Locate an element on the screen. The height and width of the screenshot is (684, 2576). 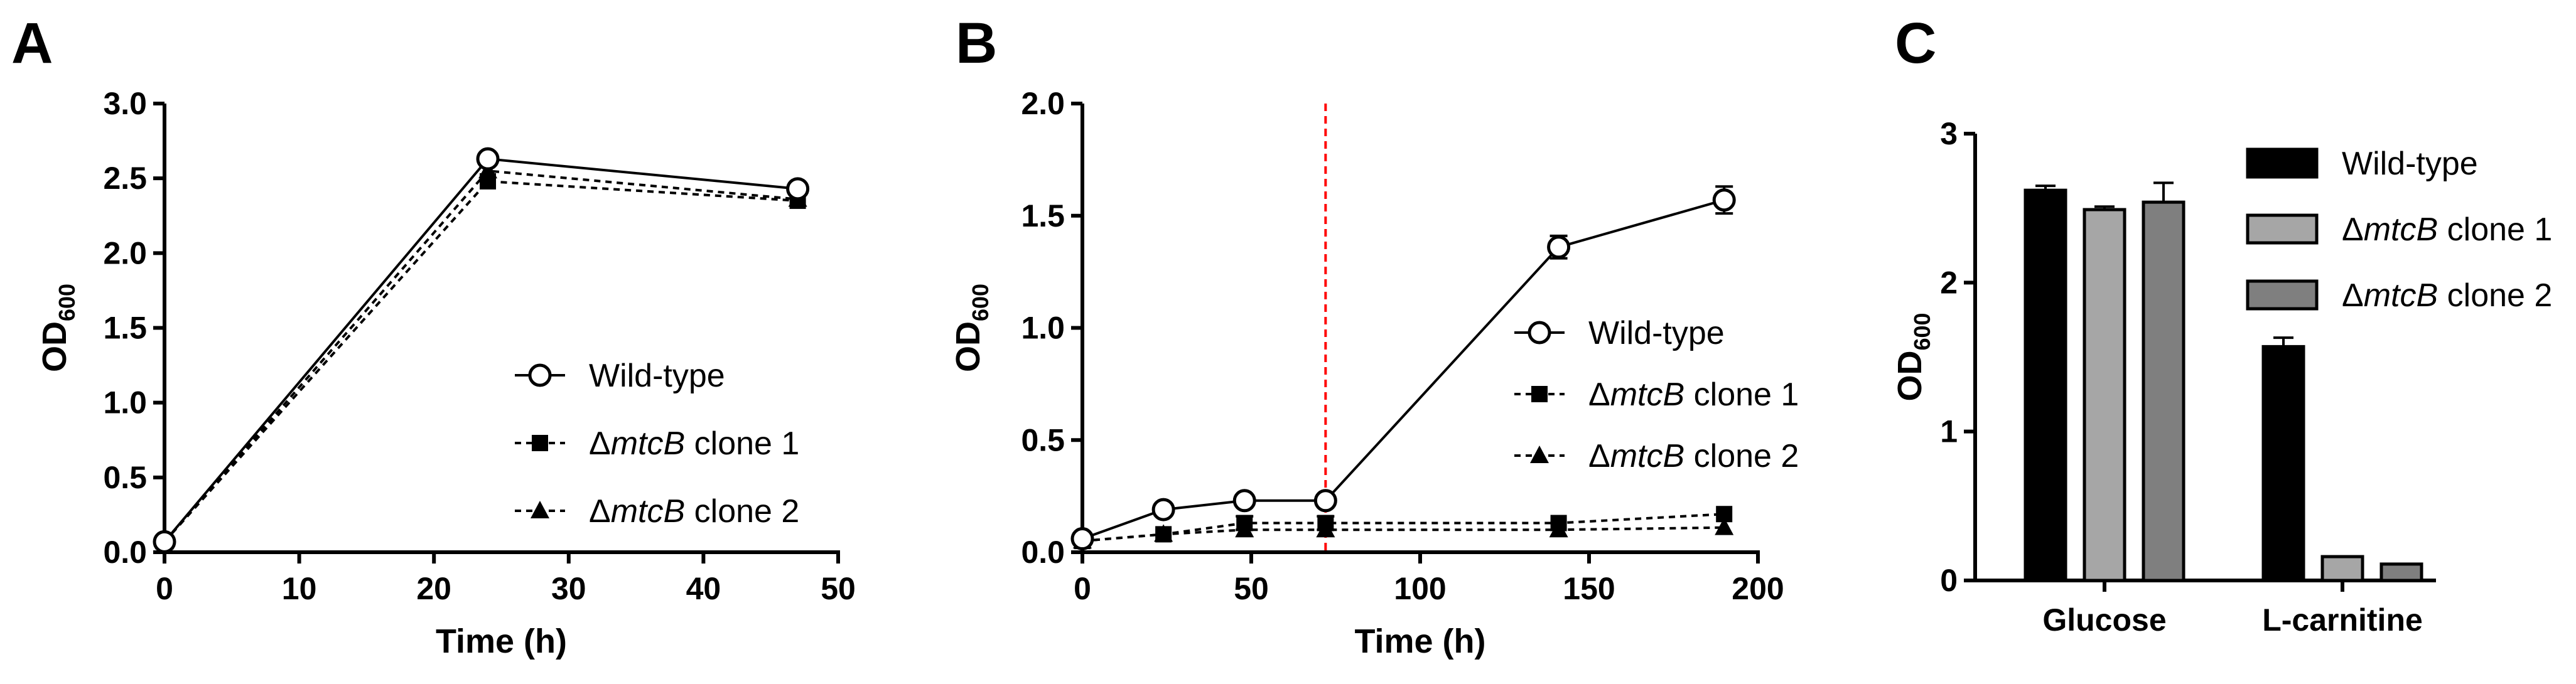
panel-c-legend: Wild-type ΔmtcB clone 1 ΔmtcB clone 2 is located at coordinates (2399, 230).